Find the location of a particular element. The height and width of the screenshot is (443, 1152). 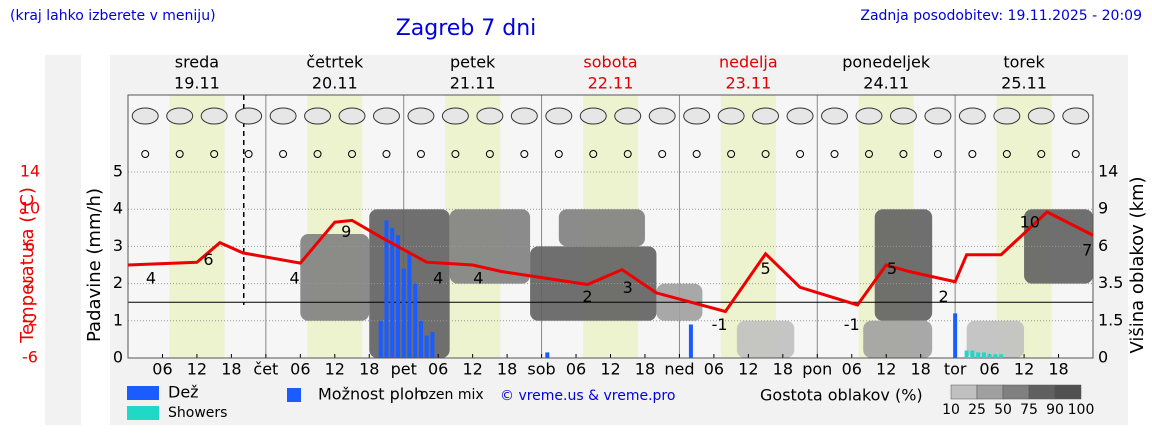

x-tick-label: sob is located at coordinates (541, 369).